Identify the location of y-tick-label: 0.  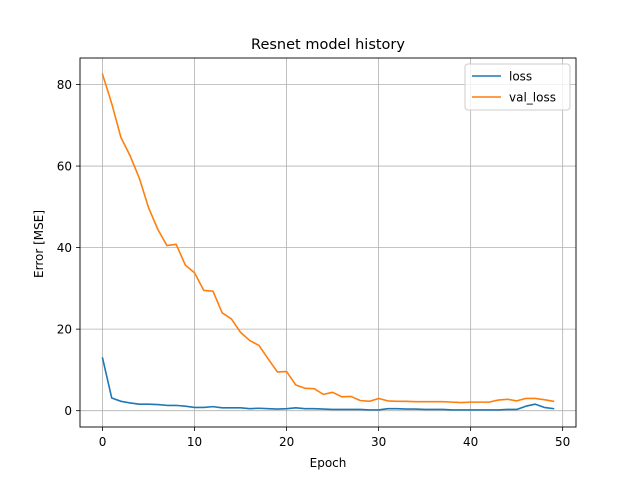
(68, 411).